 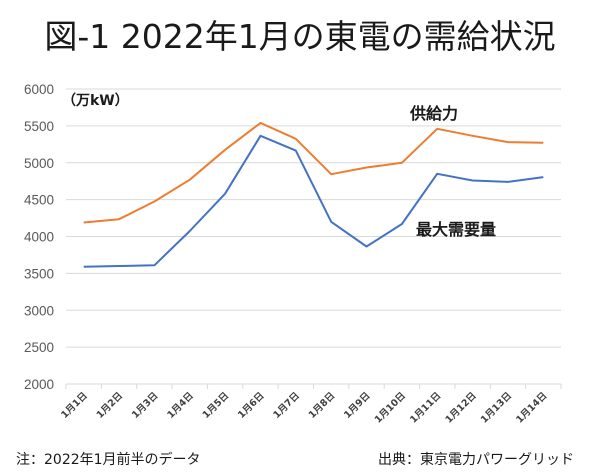 I want to click on y-tick-label: 2500, so click(x=39, y=347).